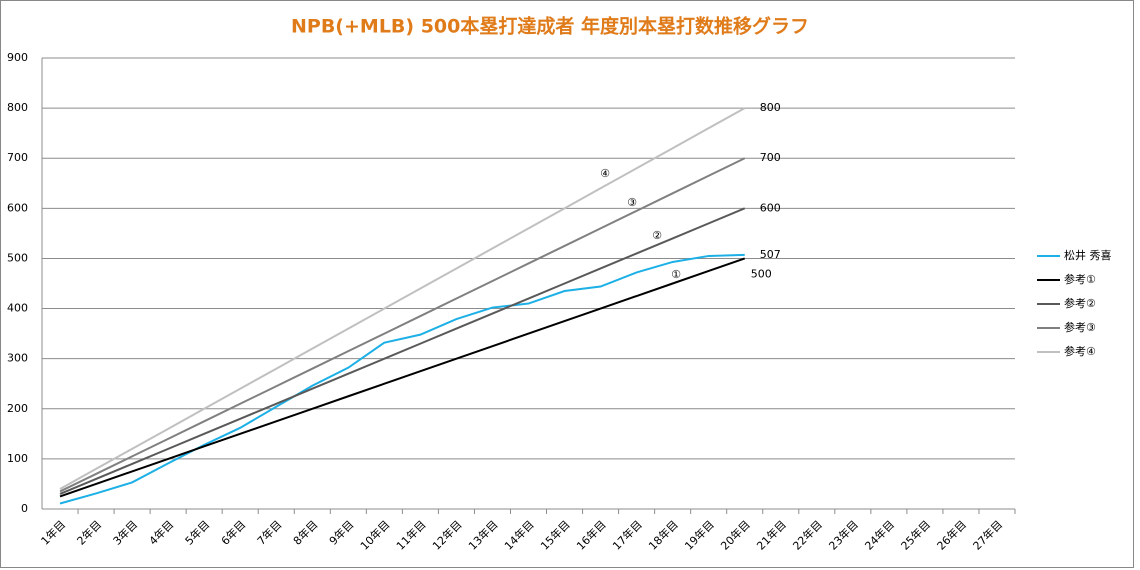 The image size is (1140, 570). Describe the element at coordinates (605, 173) in the screenshot. I see `annotation: ④` at that location.